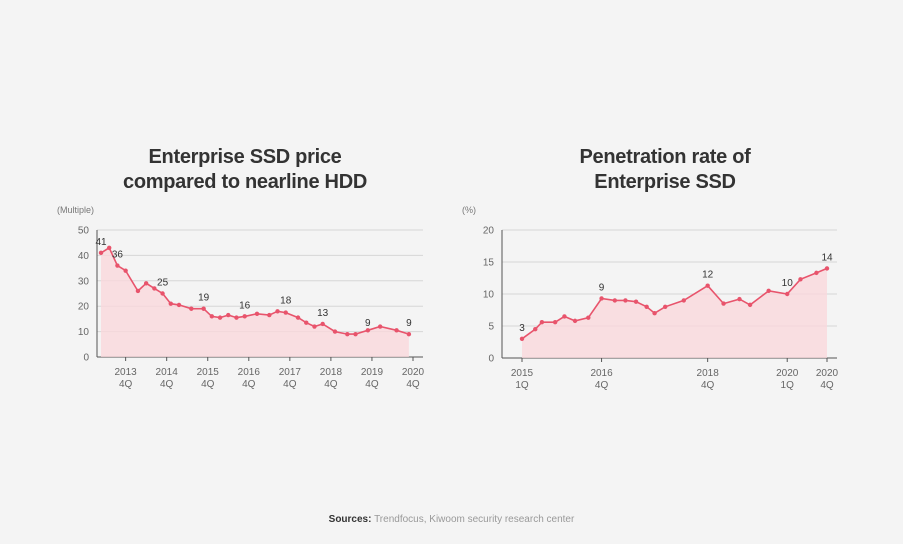 This screenshot has height=544, width=903. Describe the element at coordinates (84, 281) in the screenshot. I see `y-tick-label: 30` at that location.